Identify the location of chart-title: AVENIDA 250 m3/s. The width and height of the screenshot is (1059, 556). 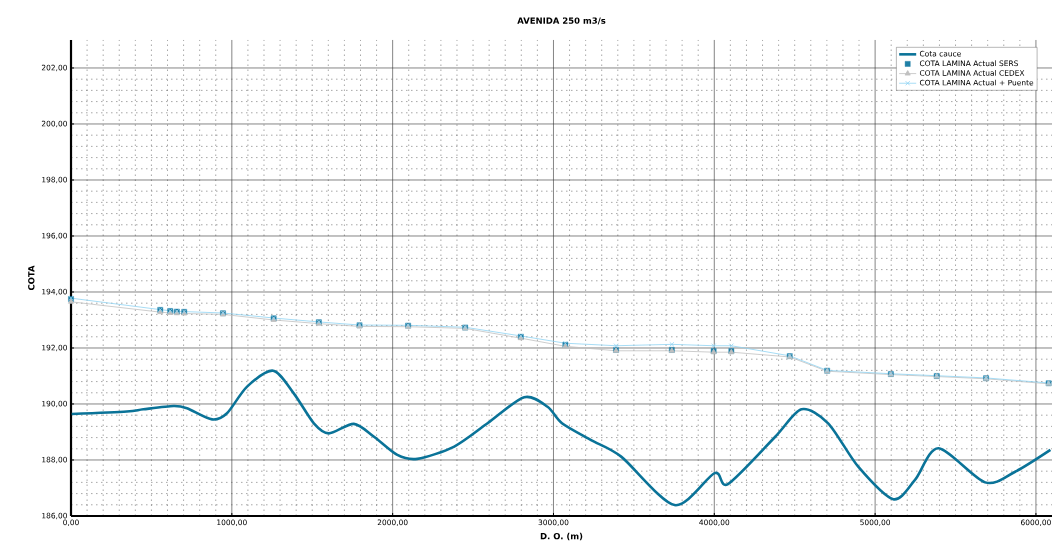
(561, 21).